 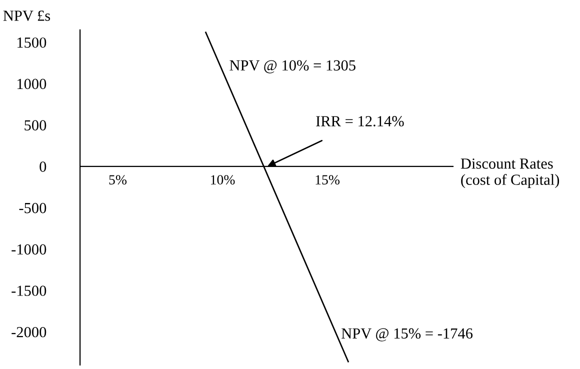 I want to click on y-tick-label: 1000, so click(x=31, y=84).